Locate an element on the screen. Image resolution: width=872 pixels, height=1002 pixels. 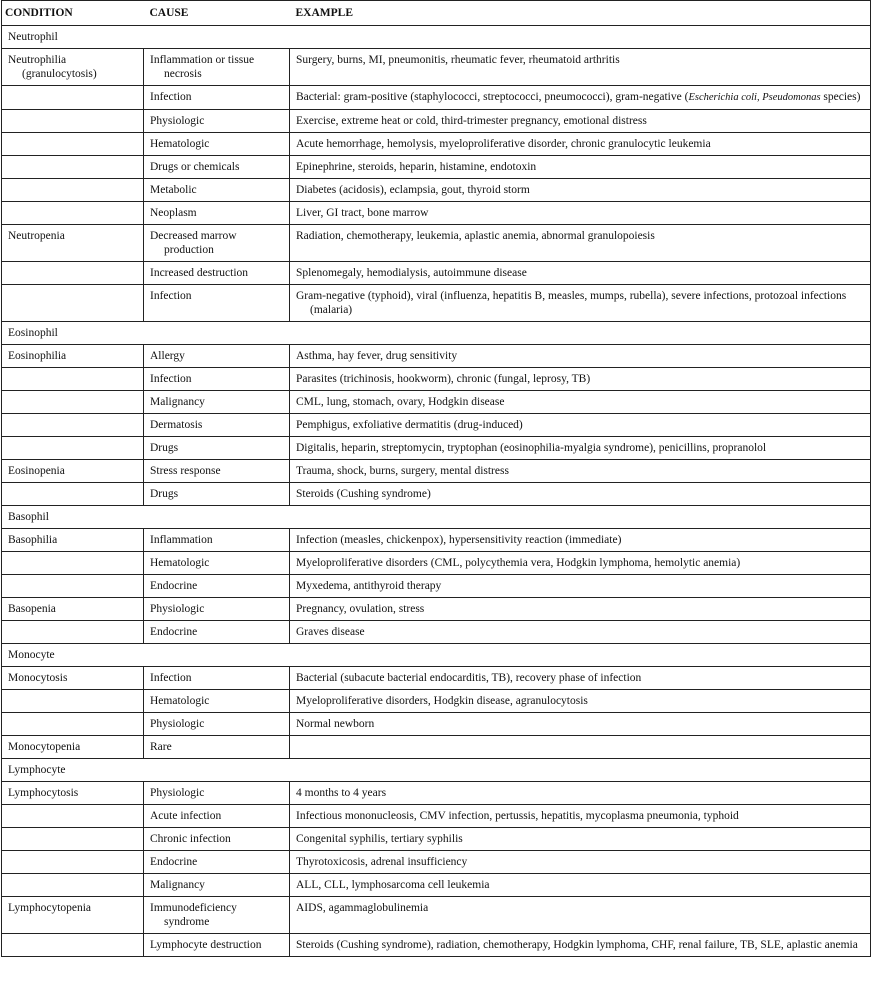
cause-cell: Inflammation or tissue necrosis is located at coordinates (216, 67).